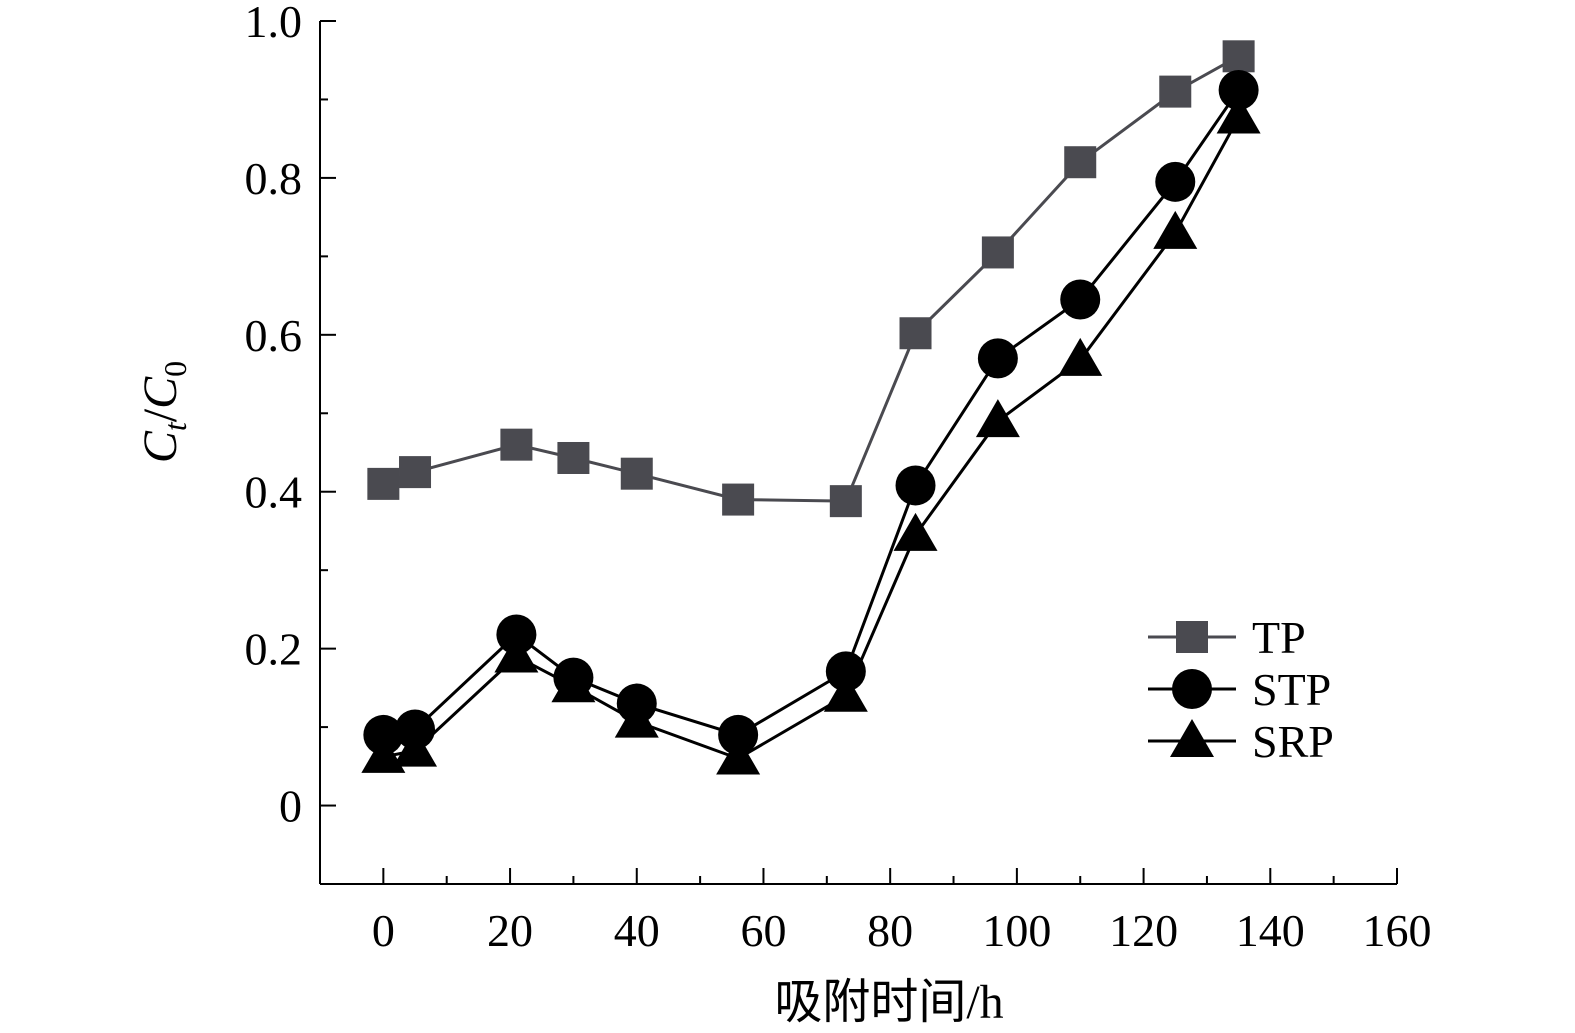 The height and width of the screenshot is (1033, 1575). What do you see at coordinates (274, 649) in the screenshot?
I see `y-tick-label: 0.2` at bounding box center [274, 649].